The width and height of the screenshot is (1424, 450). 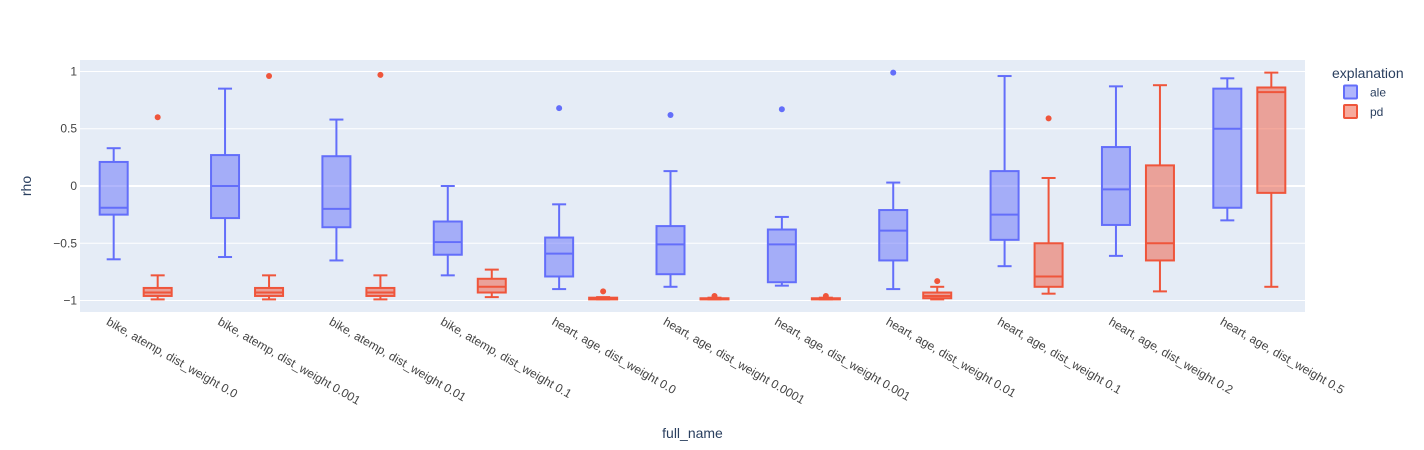 What do you see at coordinates (614, 355) in the screenshot?
I see `x-tick-label: heart, age, dist_weight 0.0` at bounding box center [614, 355].